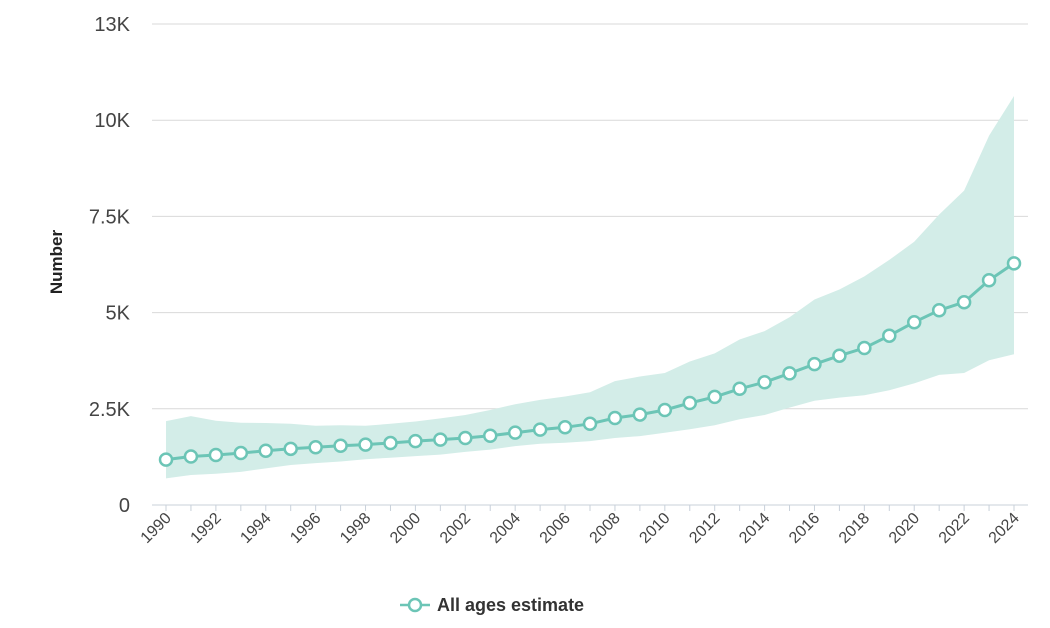 The image size is (1050, 628). What do you see at coordinates (904, 528) in the screenshot?
I see `x-tick-label: 2020` at bounding box center [904, 528].